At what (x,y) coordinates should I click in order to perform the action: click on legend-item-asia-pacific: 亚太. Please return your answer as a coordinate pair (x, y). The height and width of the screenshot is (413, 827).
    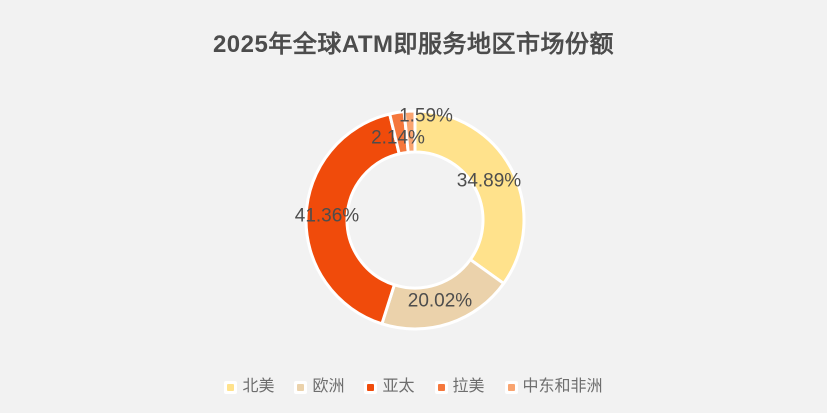
    Looking at the image, I should click on (389, 386).